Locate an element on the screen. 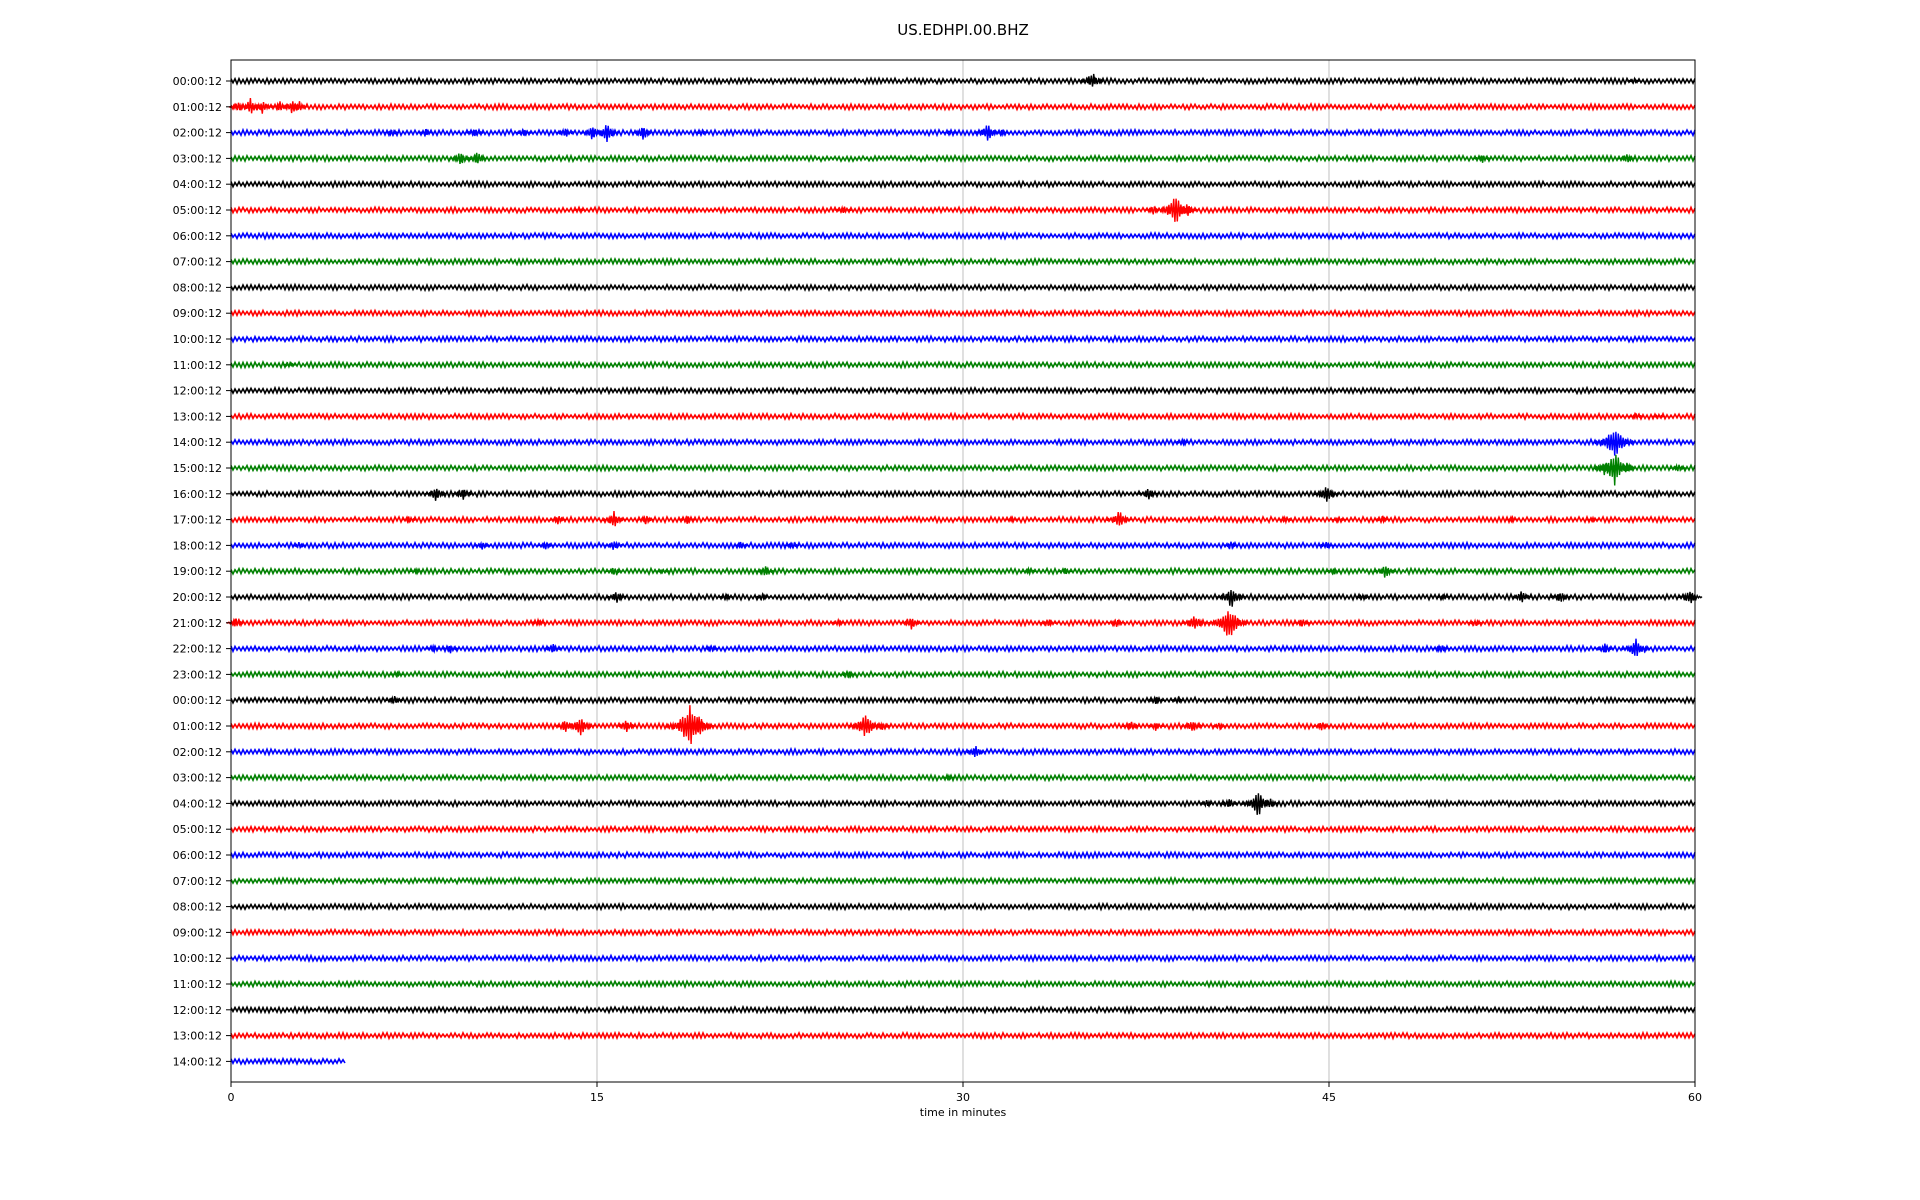  x-tick-label: 45 is located at coordinates (1329, 1097).